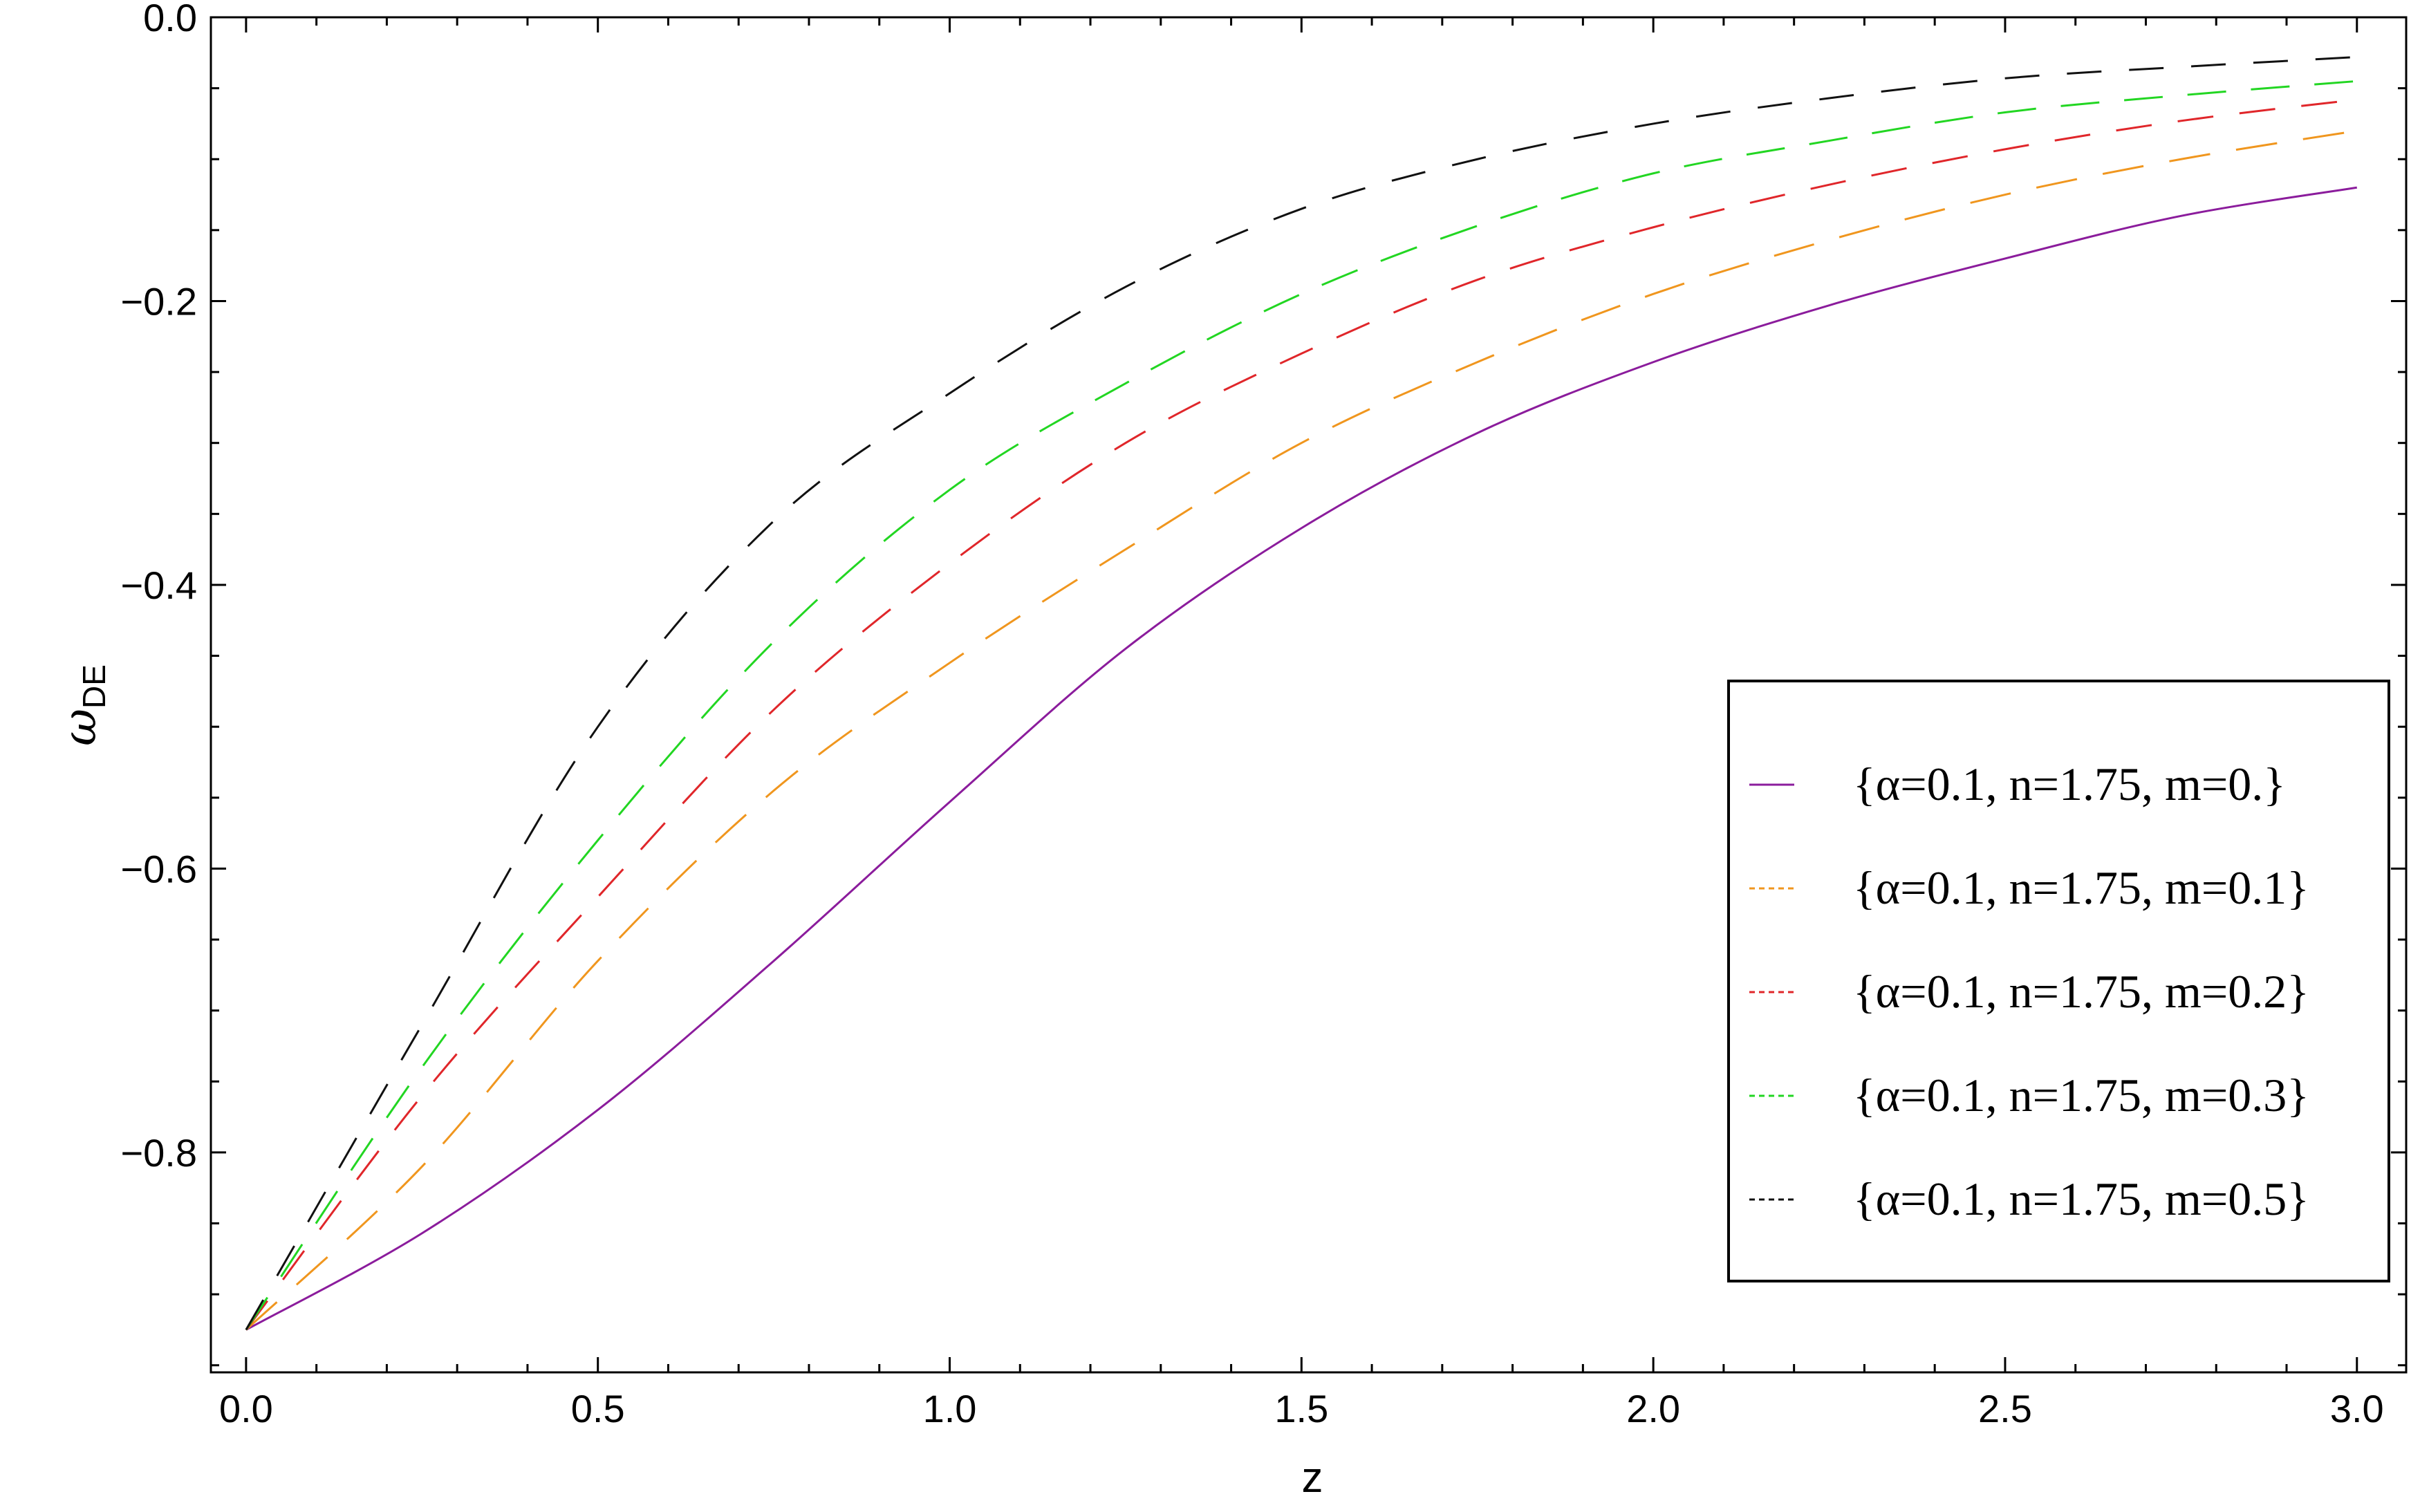 The image size is (2420, 1512). Describe the element at coordinates (158, 585) in the screenshot. I see `y-tick-label: −0.4` at that location.